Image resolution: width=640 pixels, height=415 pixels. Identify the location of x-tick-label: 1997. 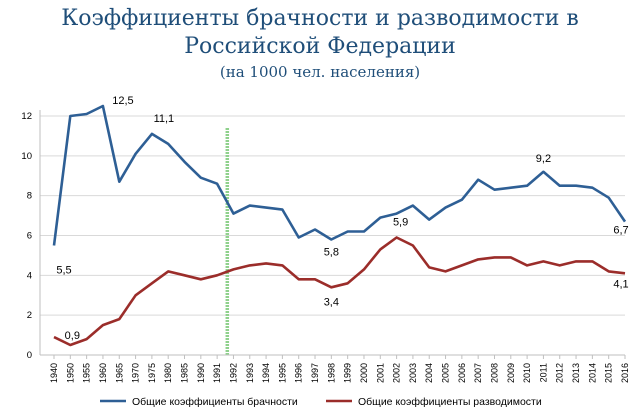
(315, 373).